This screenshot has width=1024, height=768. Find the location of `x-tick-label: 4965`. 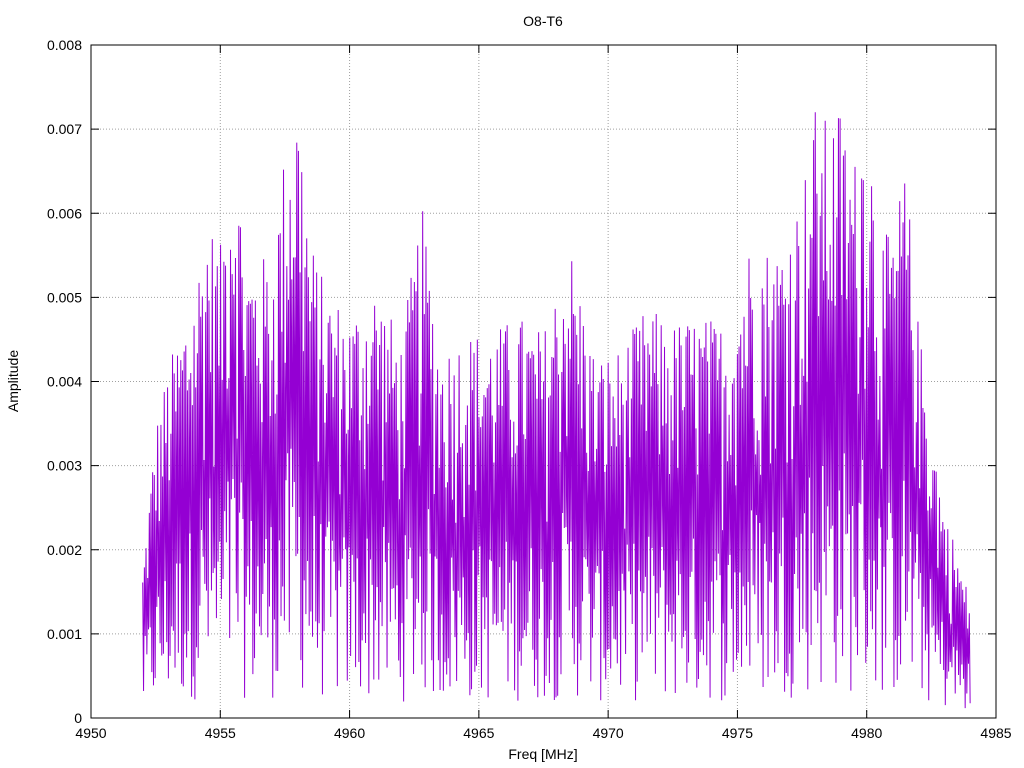

x-tick-label: 4965 is located at coordinates (478, 733).